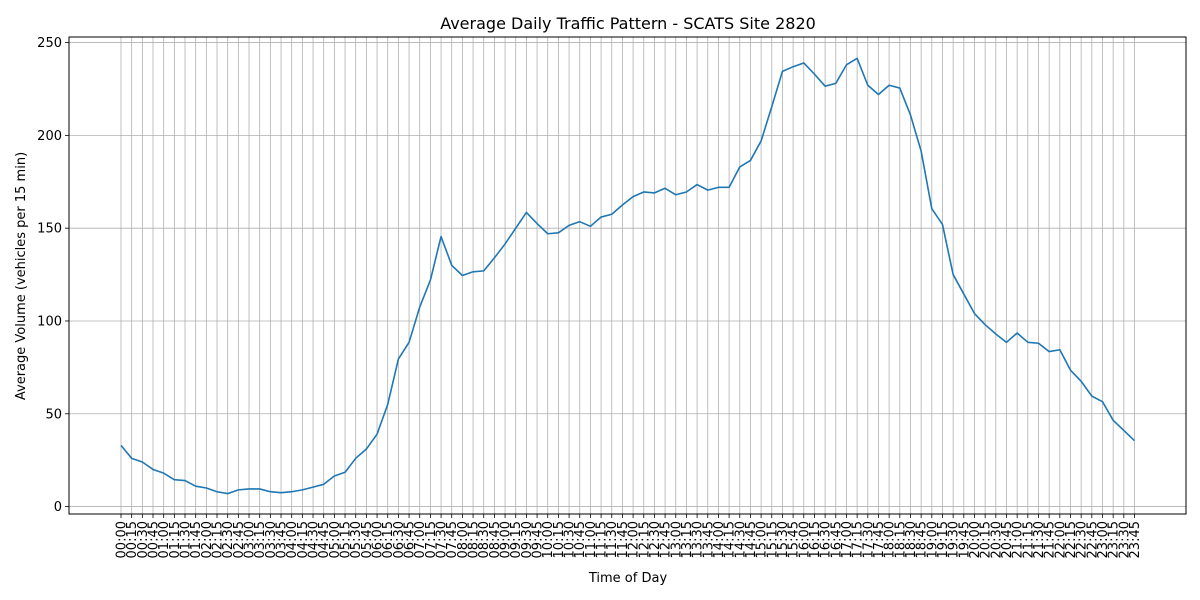 Image resolution: width=1200 pixels, height=600 pixels. I want to click on x-tick-label: 14:15, so click(730, 539).